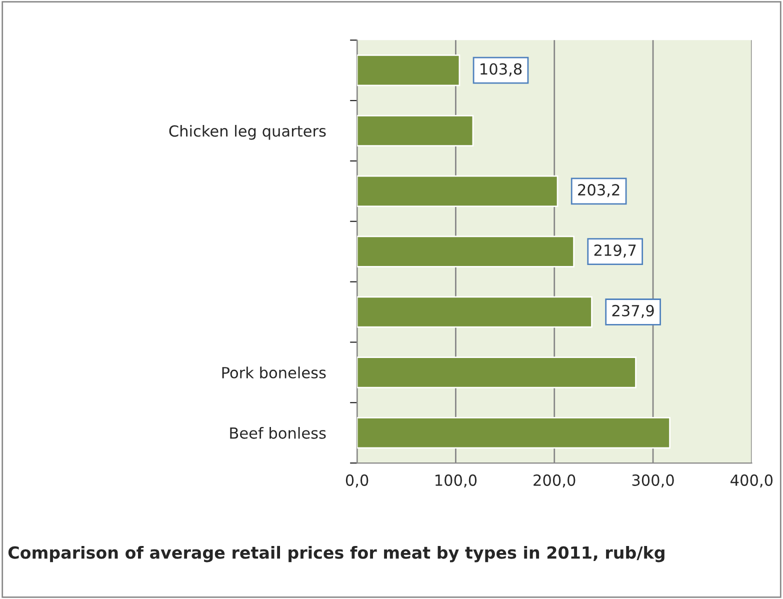  I want to click on x-tick-label: 0,0, so click(357, 481).